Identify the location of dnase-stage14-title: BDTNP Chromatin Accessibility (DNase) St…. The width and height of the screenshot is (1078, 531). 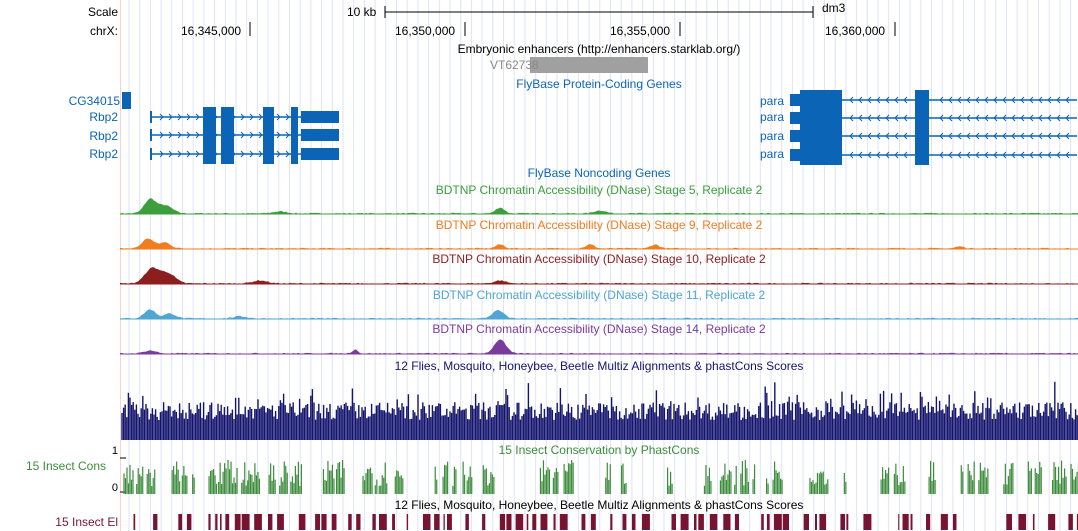
(599, 329).